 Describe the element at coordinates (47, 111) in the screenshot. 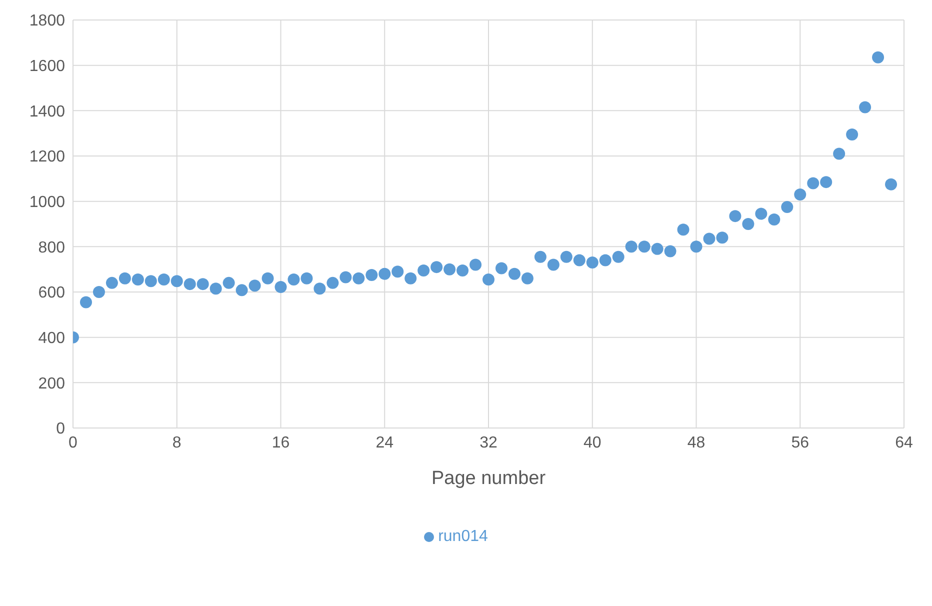

I see `y-tick-label: 1400` at that location.